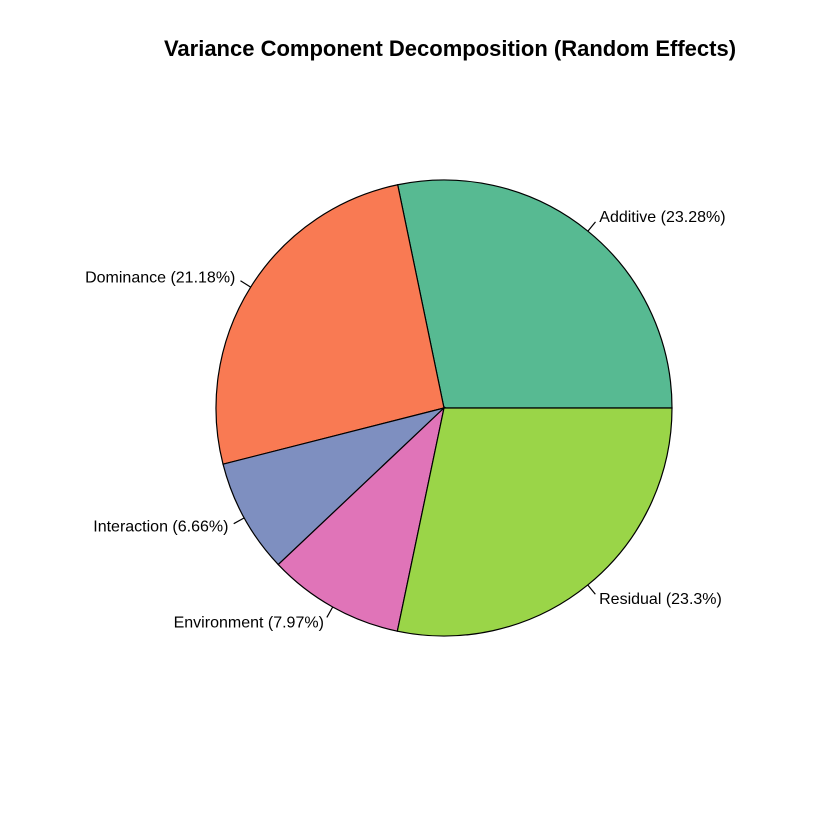 Image resolution: width=840 pixels, height=840 pixels. Describe the element at coordinates (160, 278) in the screenshot. I see `slice-label-dominance: Dominance (21.18%)` at that location.